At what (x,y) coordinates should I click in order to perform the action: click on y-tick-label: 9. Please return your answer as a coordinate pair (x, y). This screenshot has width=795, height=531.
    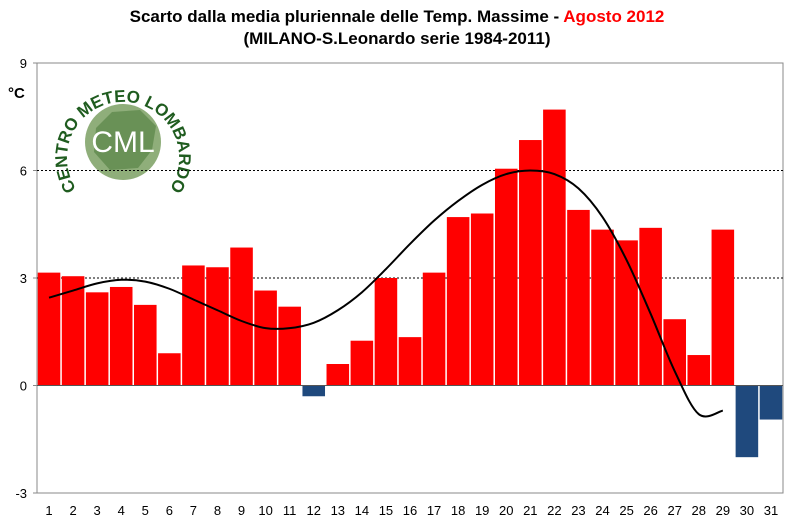
    Looking at the image, I should click on (23, 63).